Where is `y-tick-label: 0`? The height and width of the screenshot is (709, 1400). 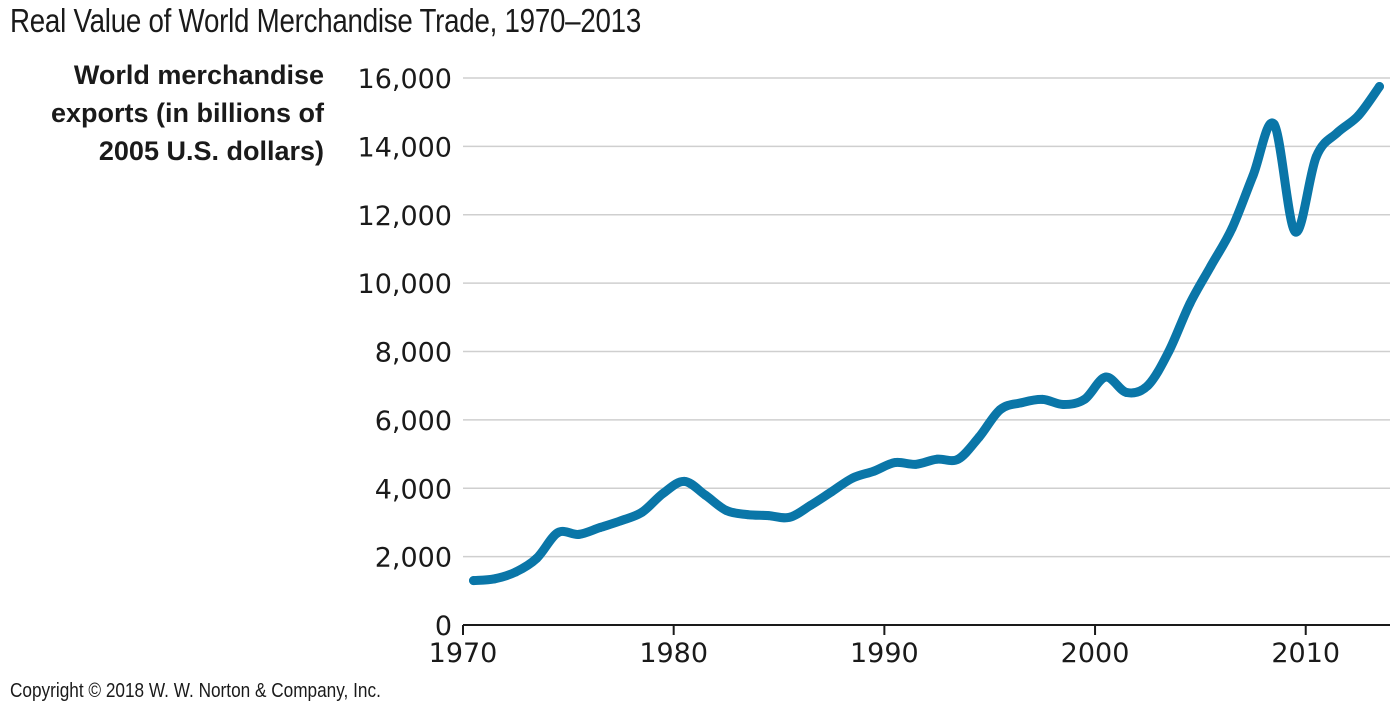
y-tick-label: 0 is located at coordinates (443, 626).